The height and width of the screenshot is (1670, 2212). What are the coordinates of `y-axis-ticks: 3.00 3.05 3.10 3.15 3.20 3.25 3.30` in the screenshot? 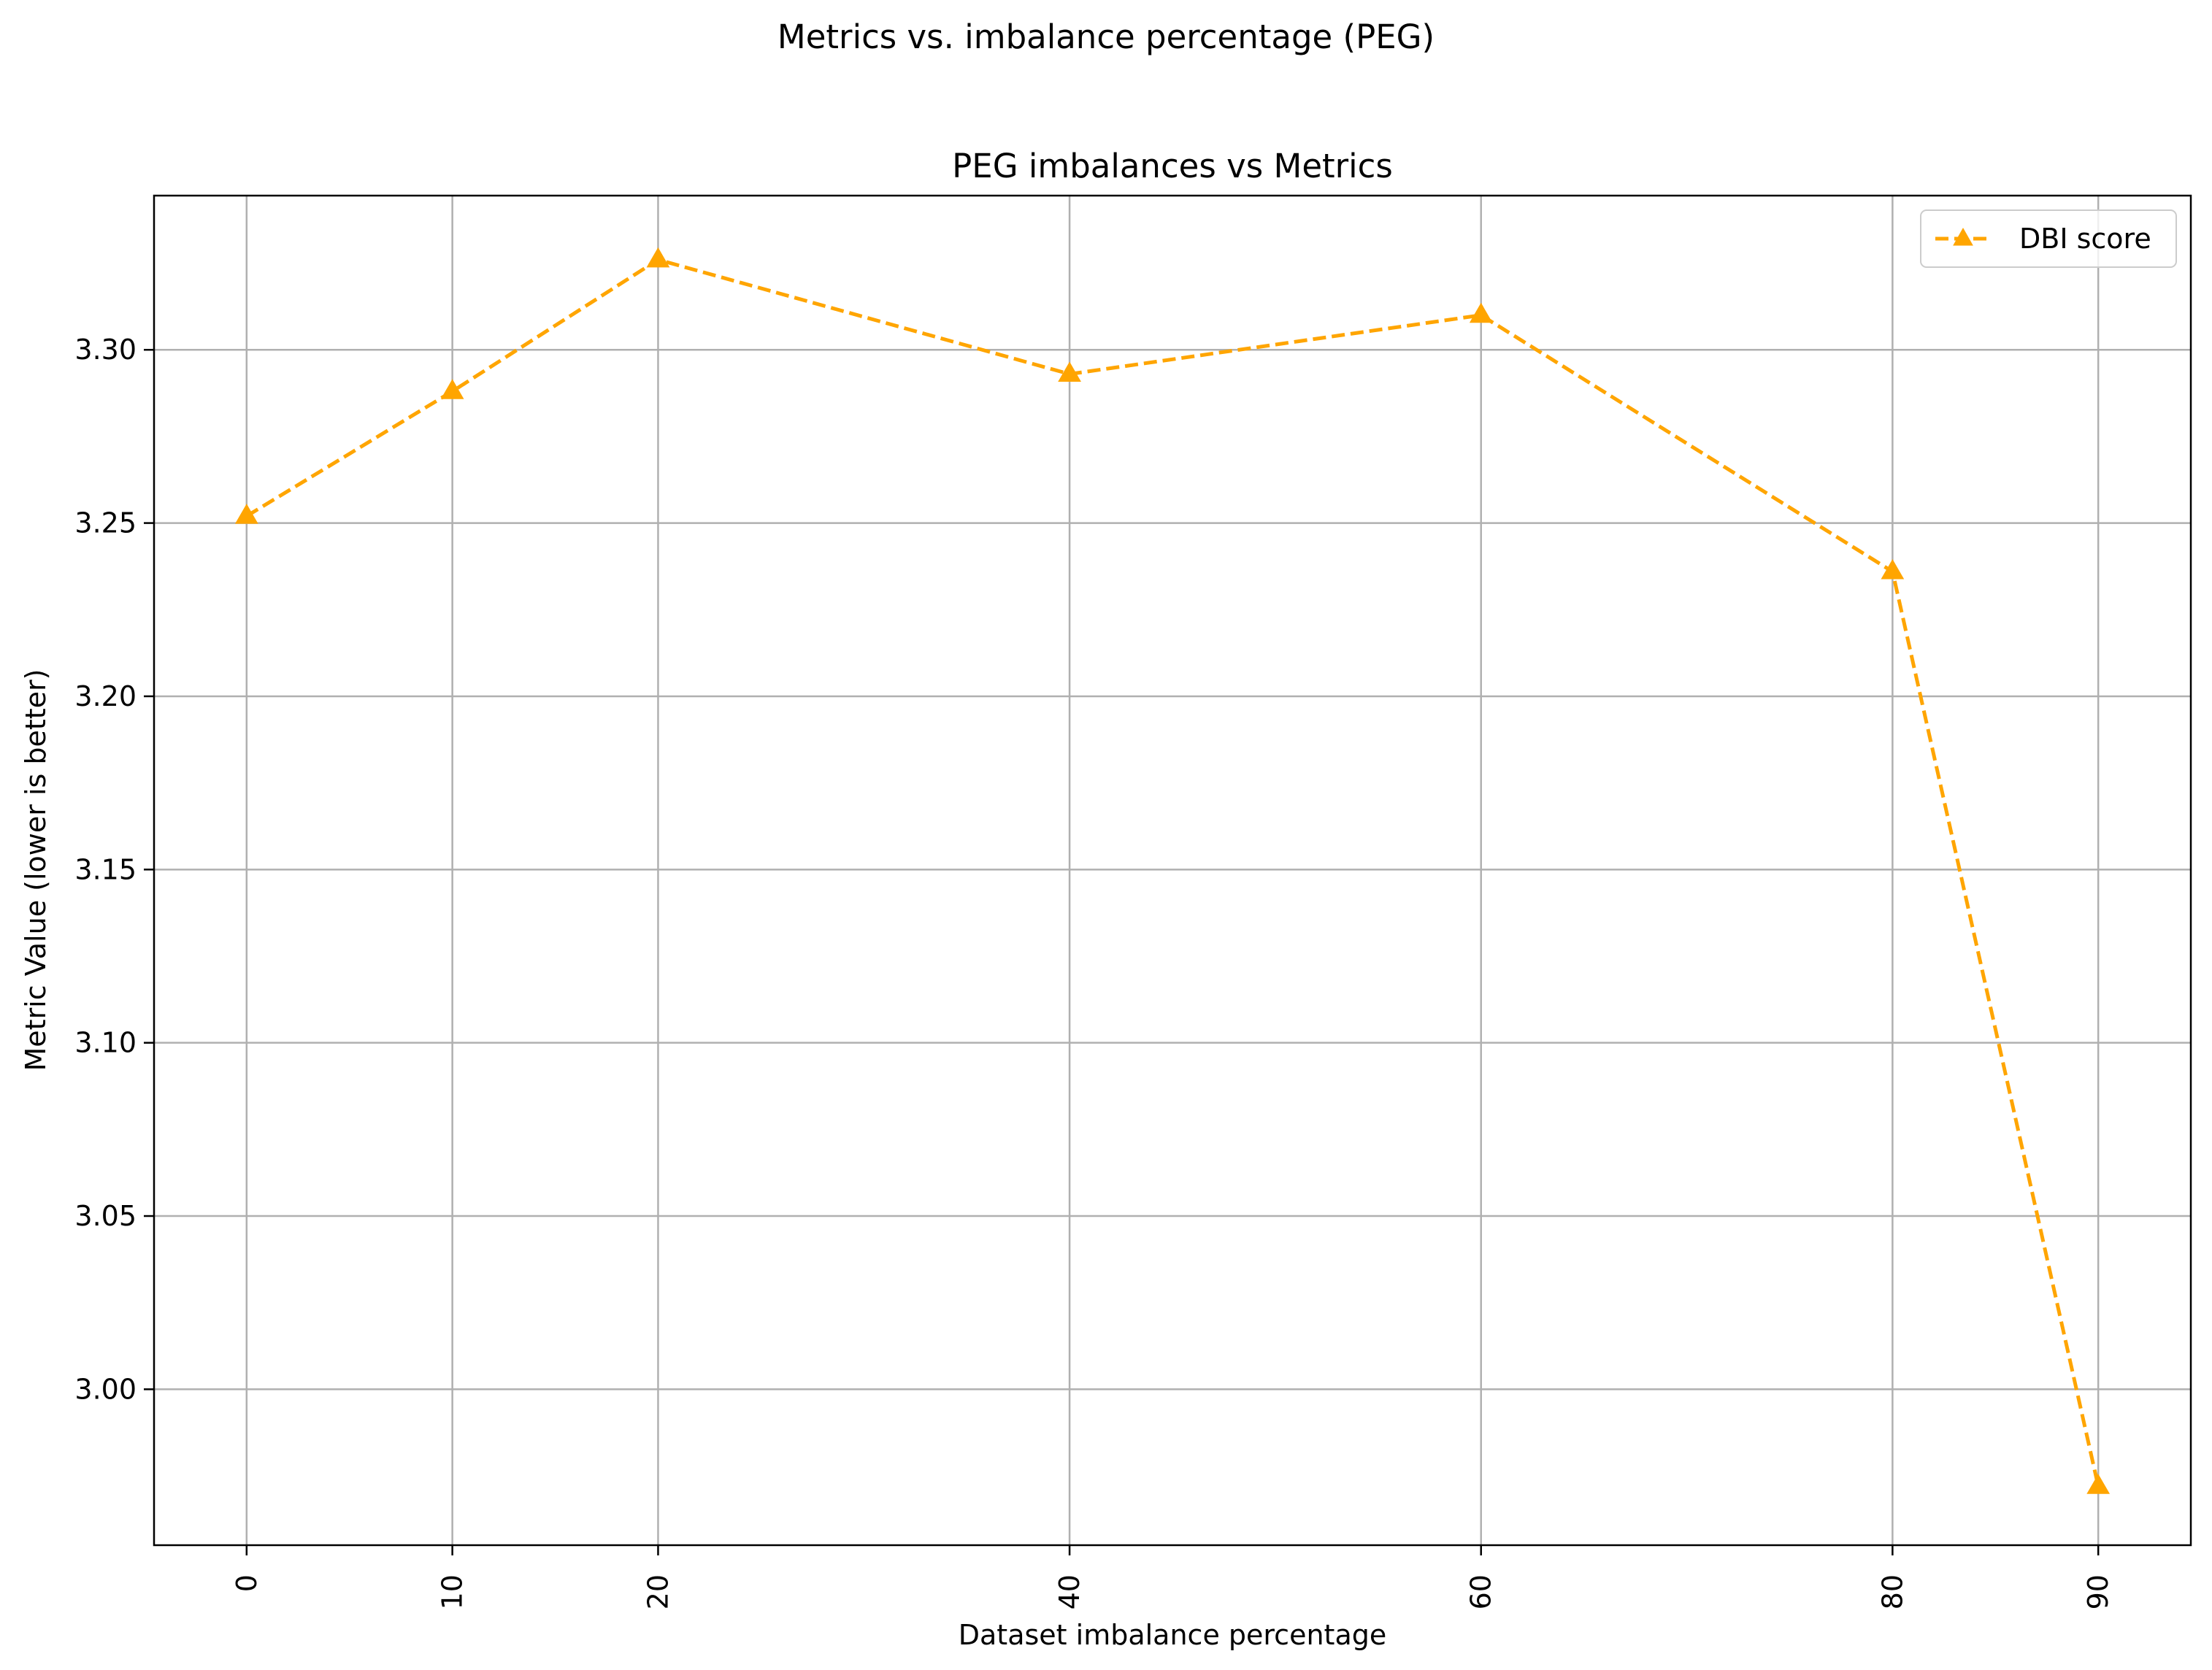 It's located at (114, 869).